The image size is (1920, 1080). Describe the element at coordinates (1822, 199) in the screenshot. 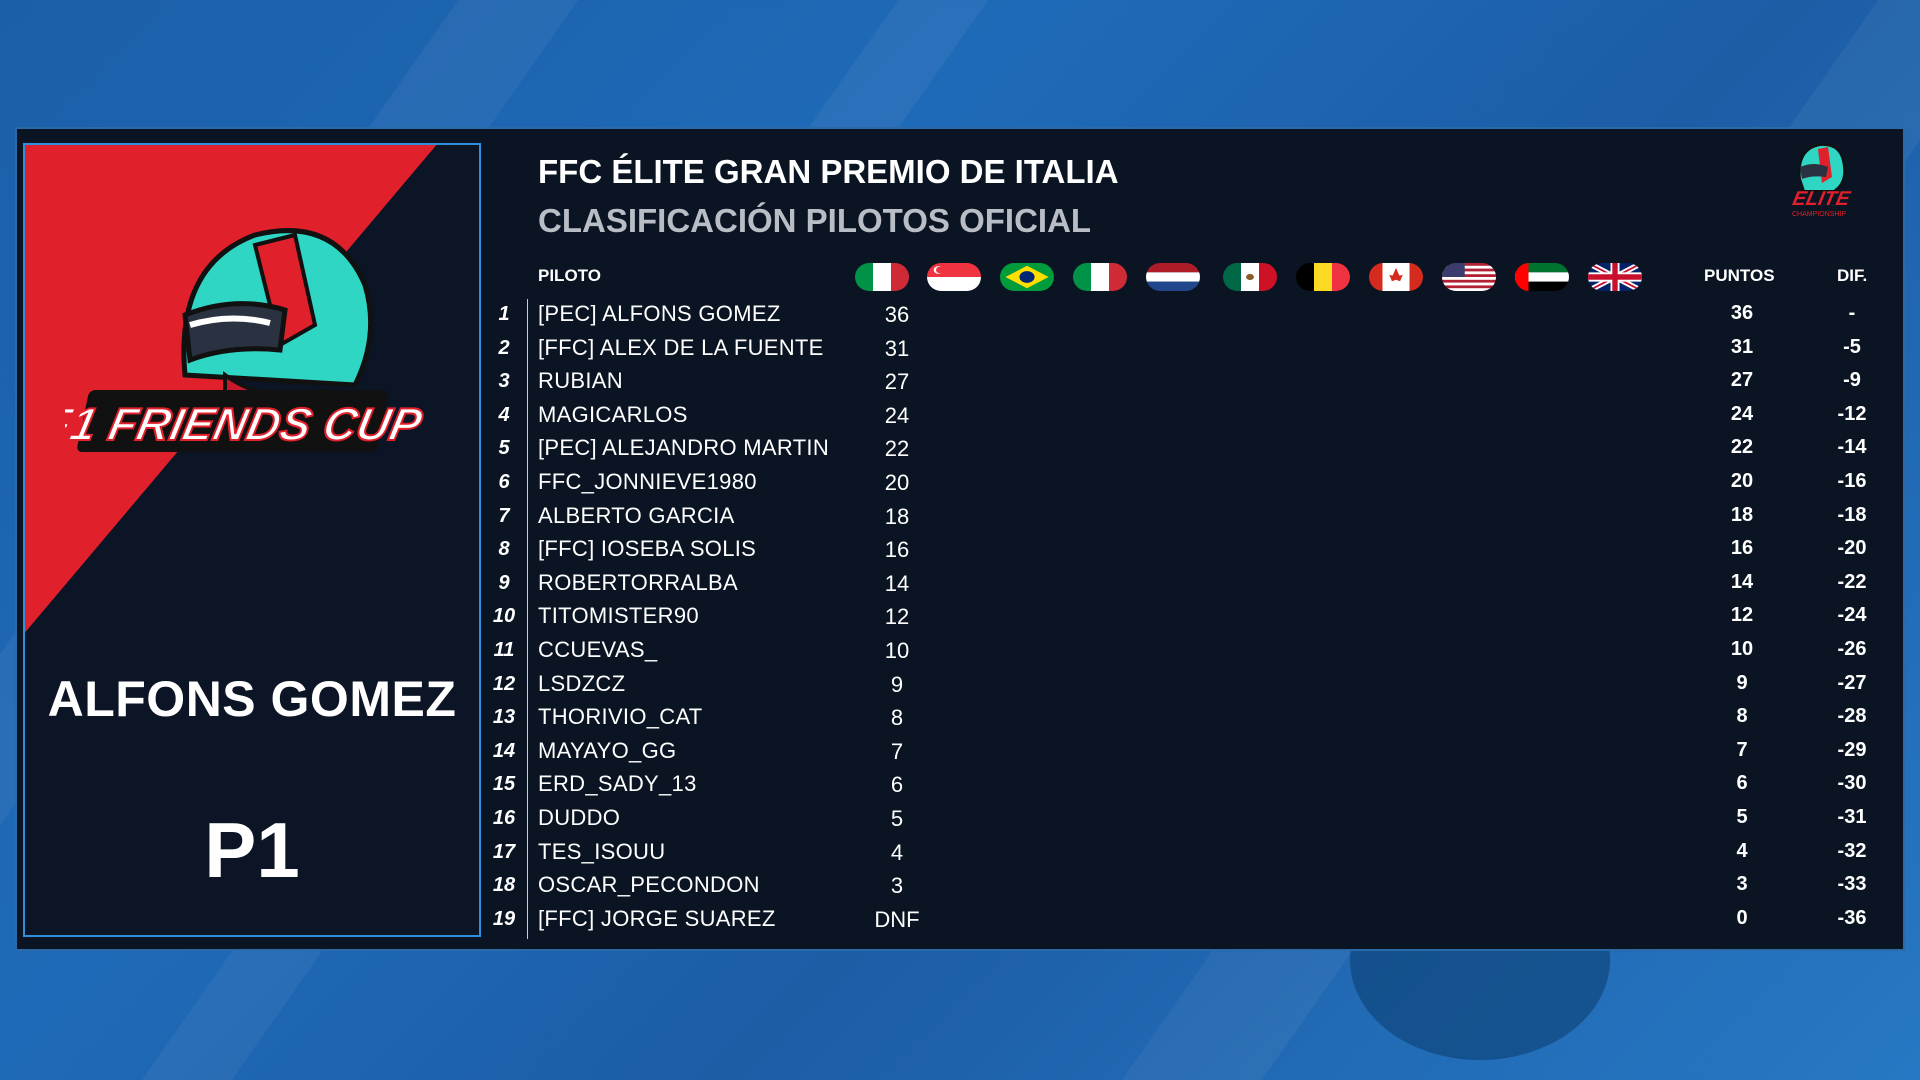

I see `brand-logo-text: ELITE` at that location.